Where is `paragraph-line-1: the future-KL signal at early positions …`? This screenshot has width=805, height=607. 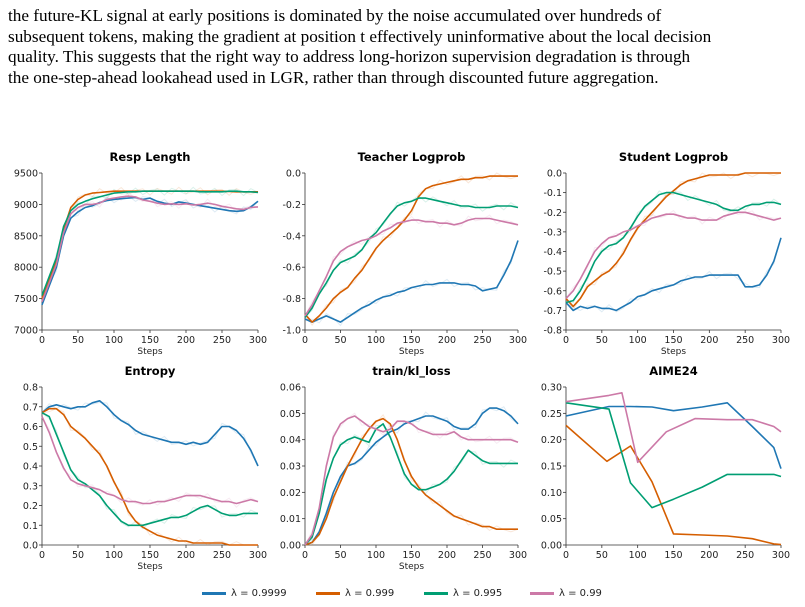
paragraph-line-1: the future-KL signal at early positions … is located at coordinates (335, 15).